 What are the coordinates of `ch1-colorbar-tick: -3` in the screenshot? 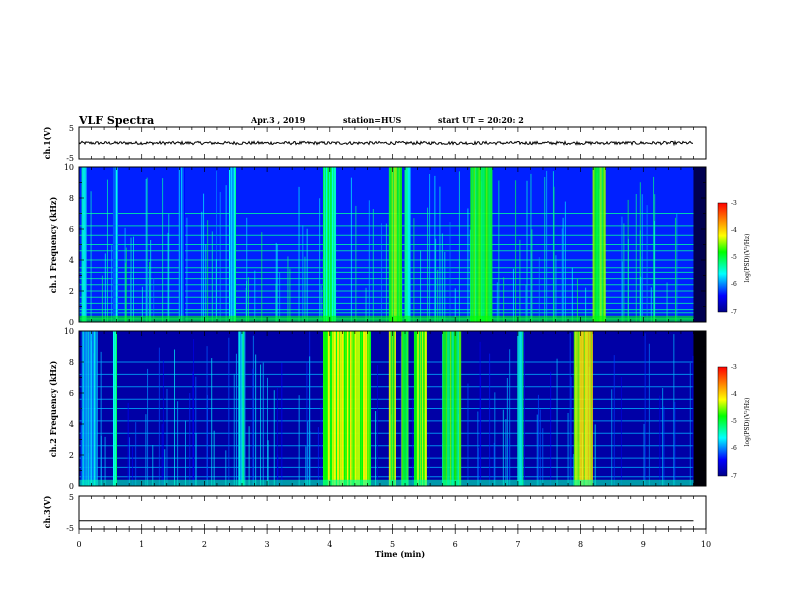 It's located at (734, 203).